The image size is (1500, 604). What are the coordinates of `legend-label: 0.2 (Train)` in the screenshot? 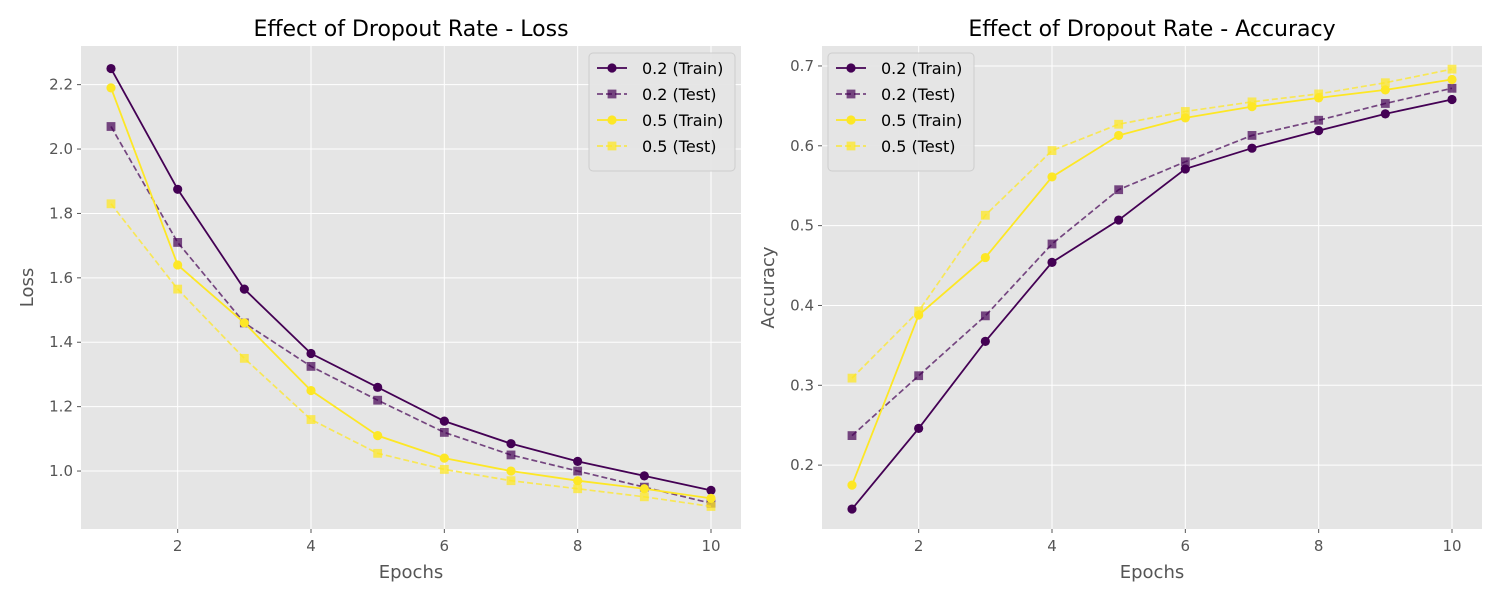 It's located at (921, 68).